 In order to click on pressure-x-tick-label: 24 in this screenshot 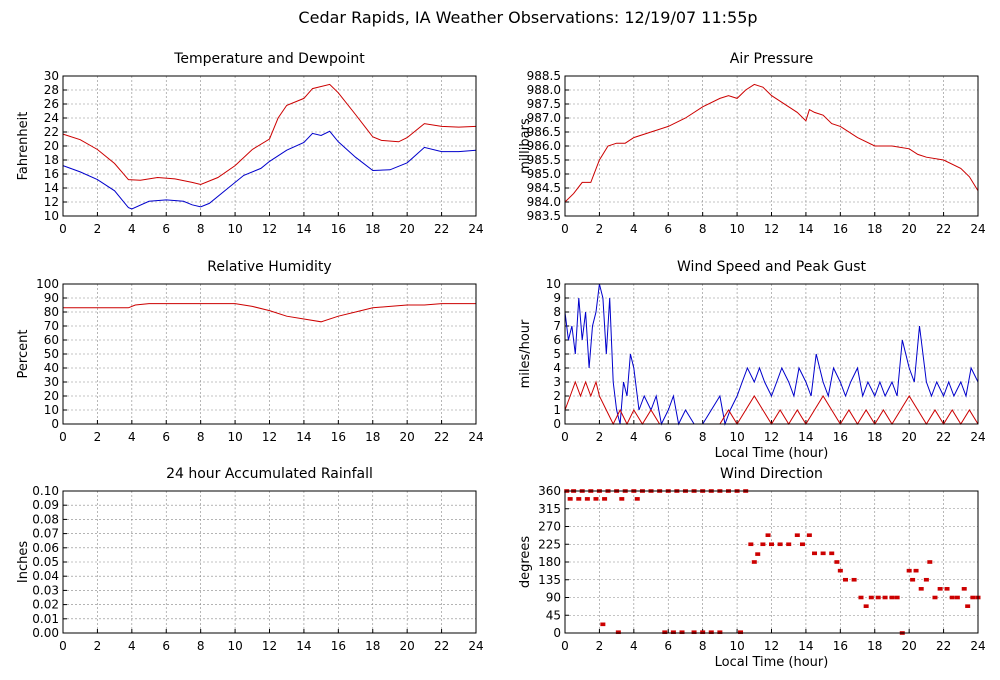, I will do `click(977, 229)`.